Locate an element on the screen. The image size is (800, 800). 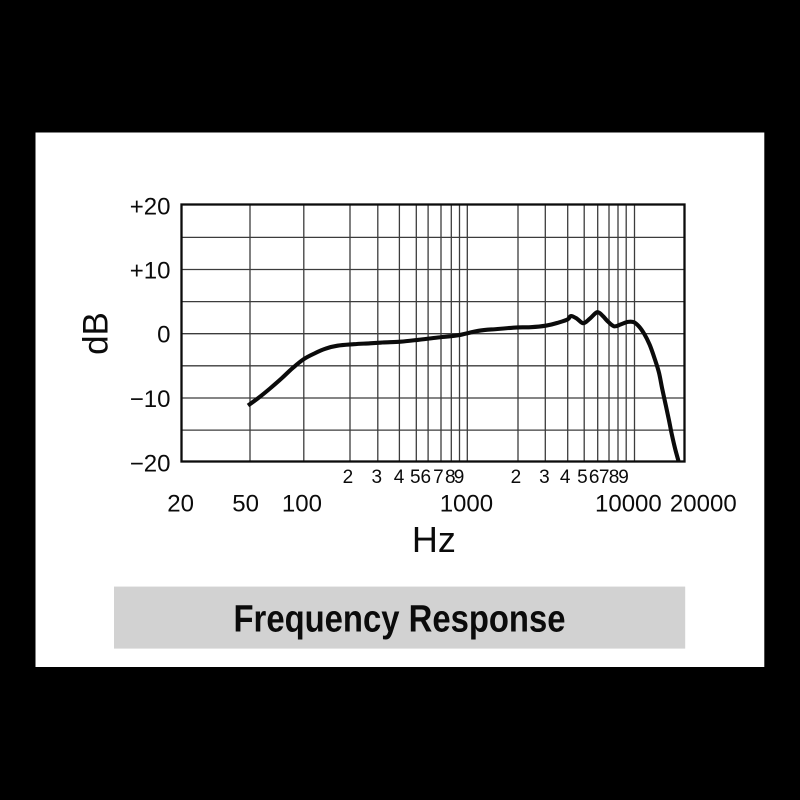
svg-text: 20000 is located at coordinates (703, 504).